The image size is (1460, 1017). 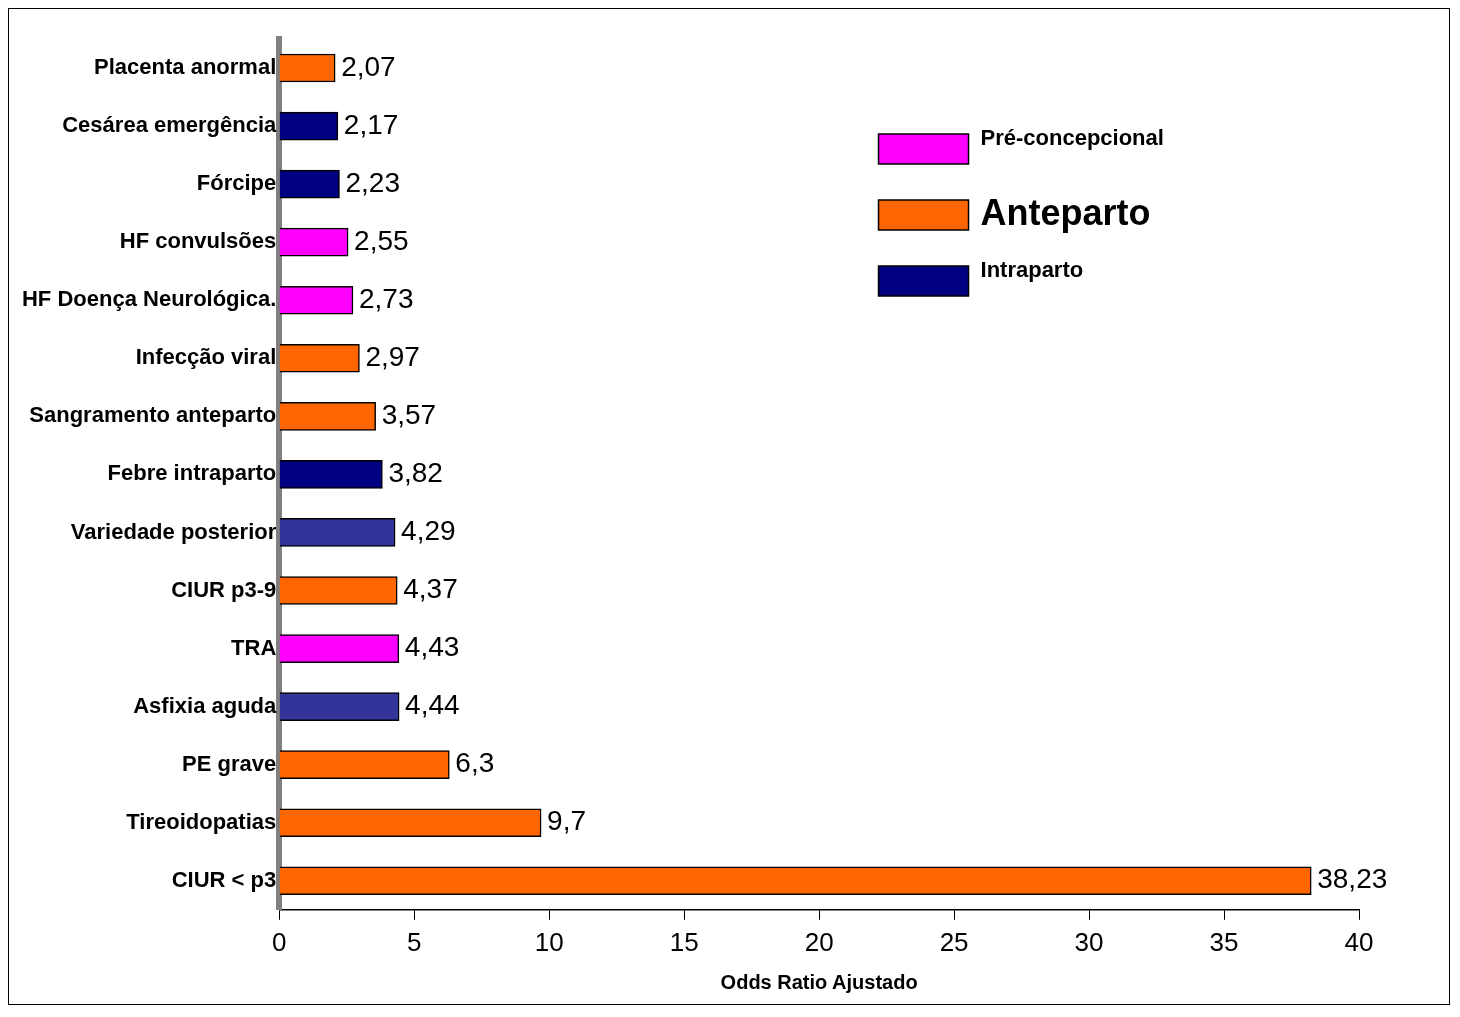 I want to click on x-tick-label: 5, so click(x=414, y=941).